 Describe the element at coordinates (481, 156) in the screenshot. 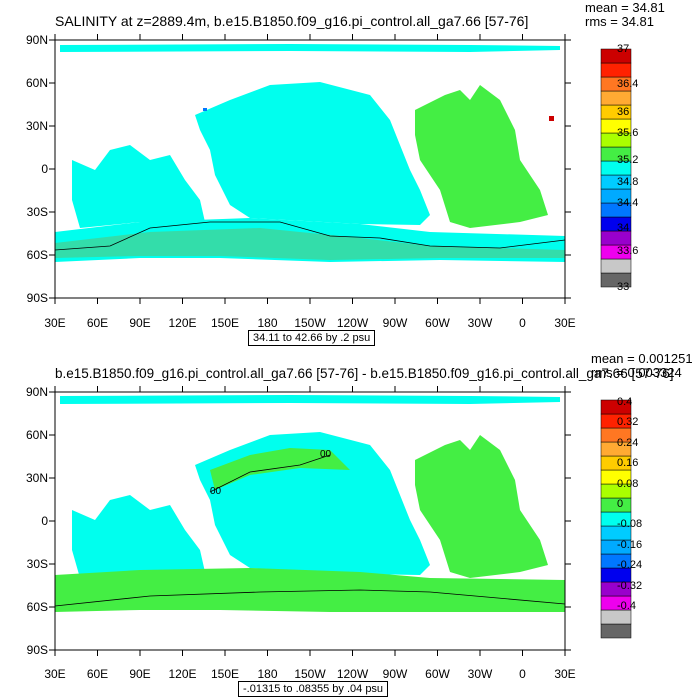

I see `p1-atlantic-ocean` at that location.